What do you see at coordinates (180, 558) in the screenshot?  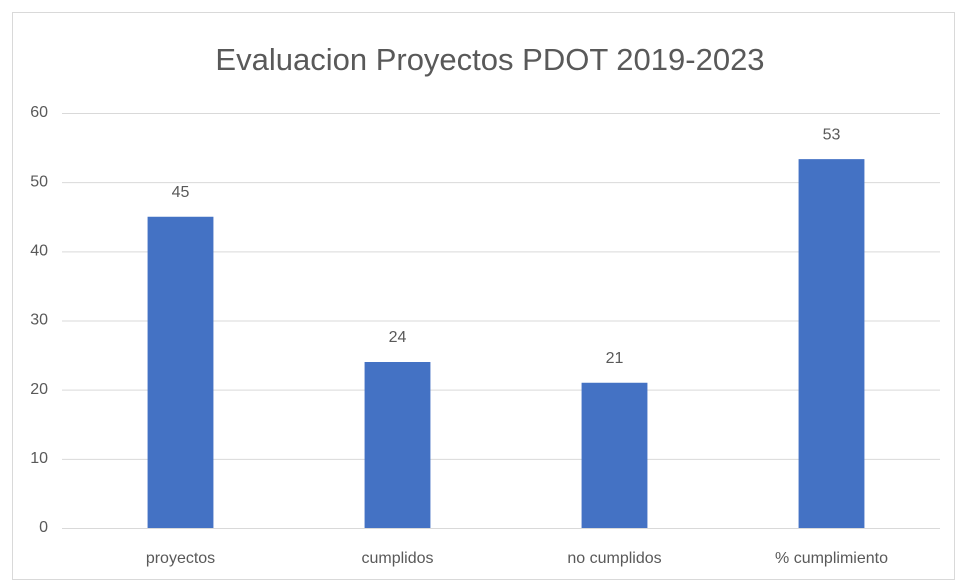 I see `x-tick-label: proyectos` at bounding box center [180, 558].